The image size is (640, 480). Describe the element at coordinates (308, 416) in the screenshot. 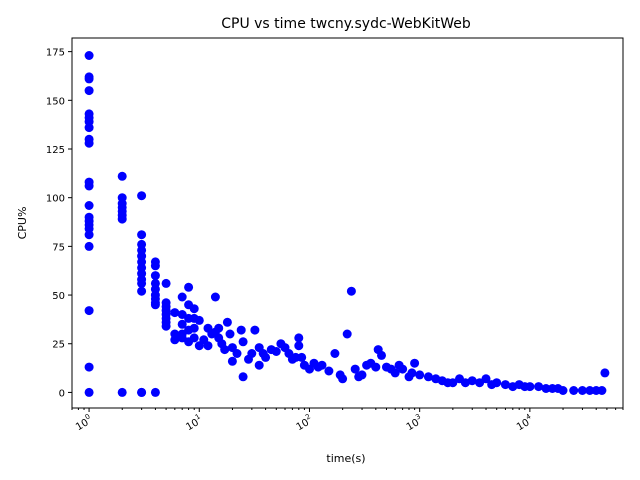

I see `x-tick-exponent: 2` at that location.